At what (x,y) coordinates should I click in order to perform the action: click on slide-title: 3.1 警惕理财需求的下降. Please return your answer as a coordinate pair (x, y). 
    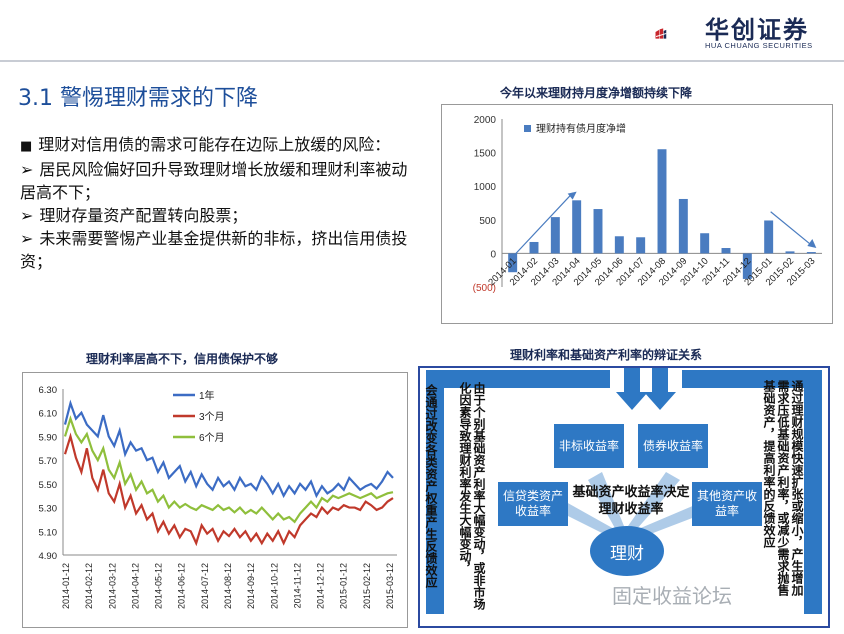
    Looking at the image, I should click on (138, 98).